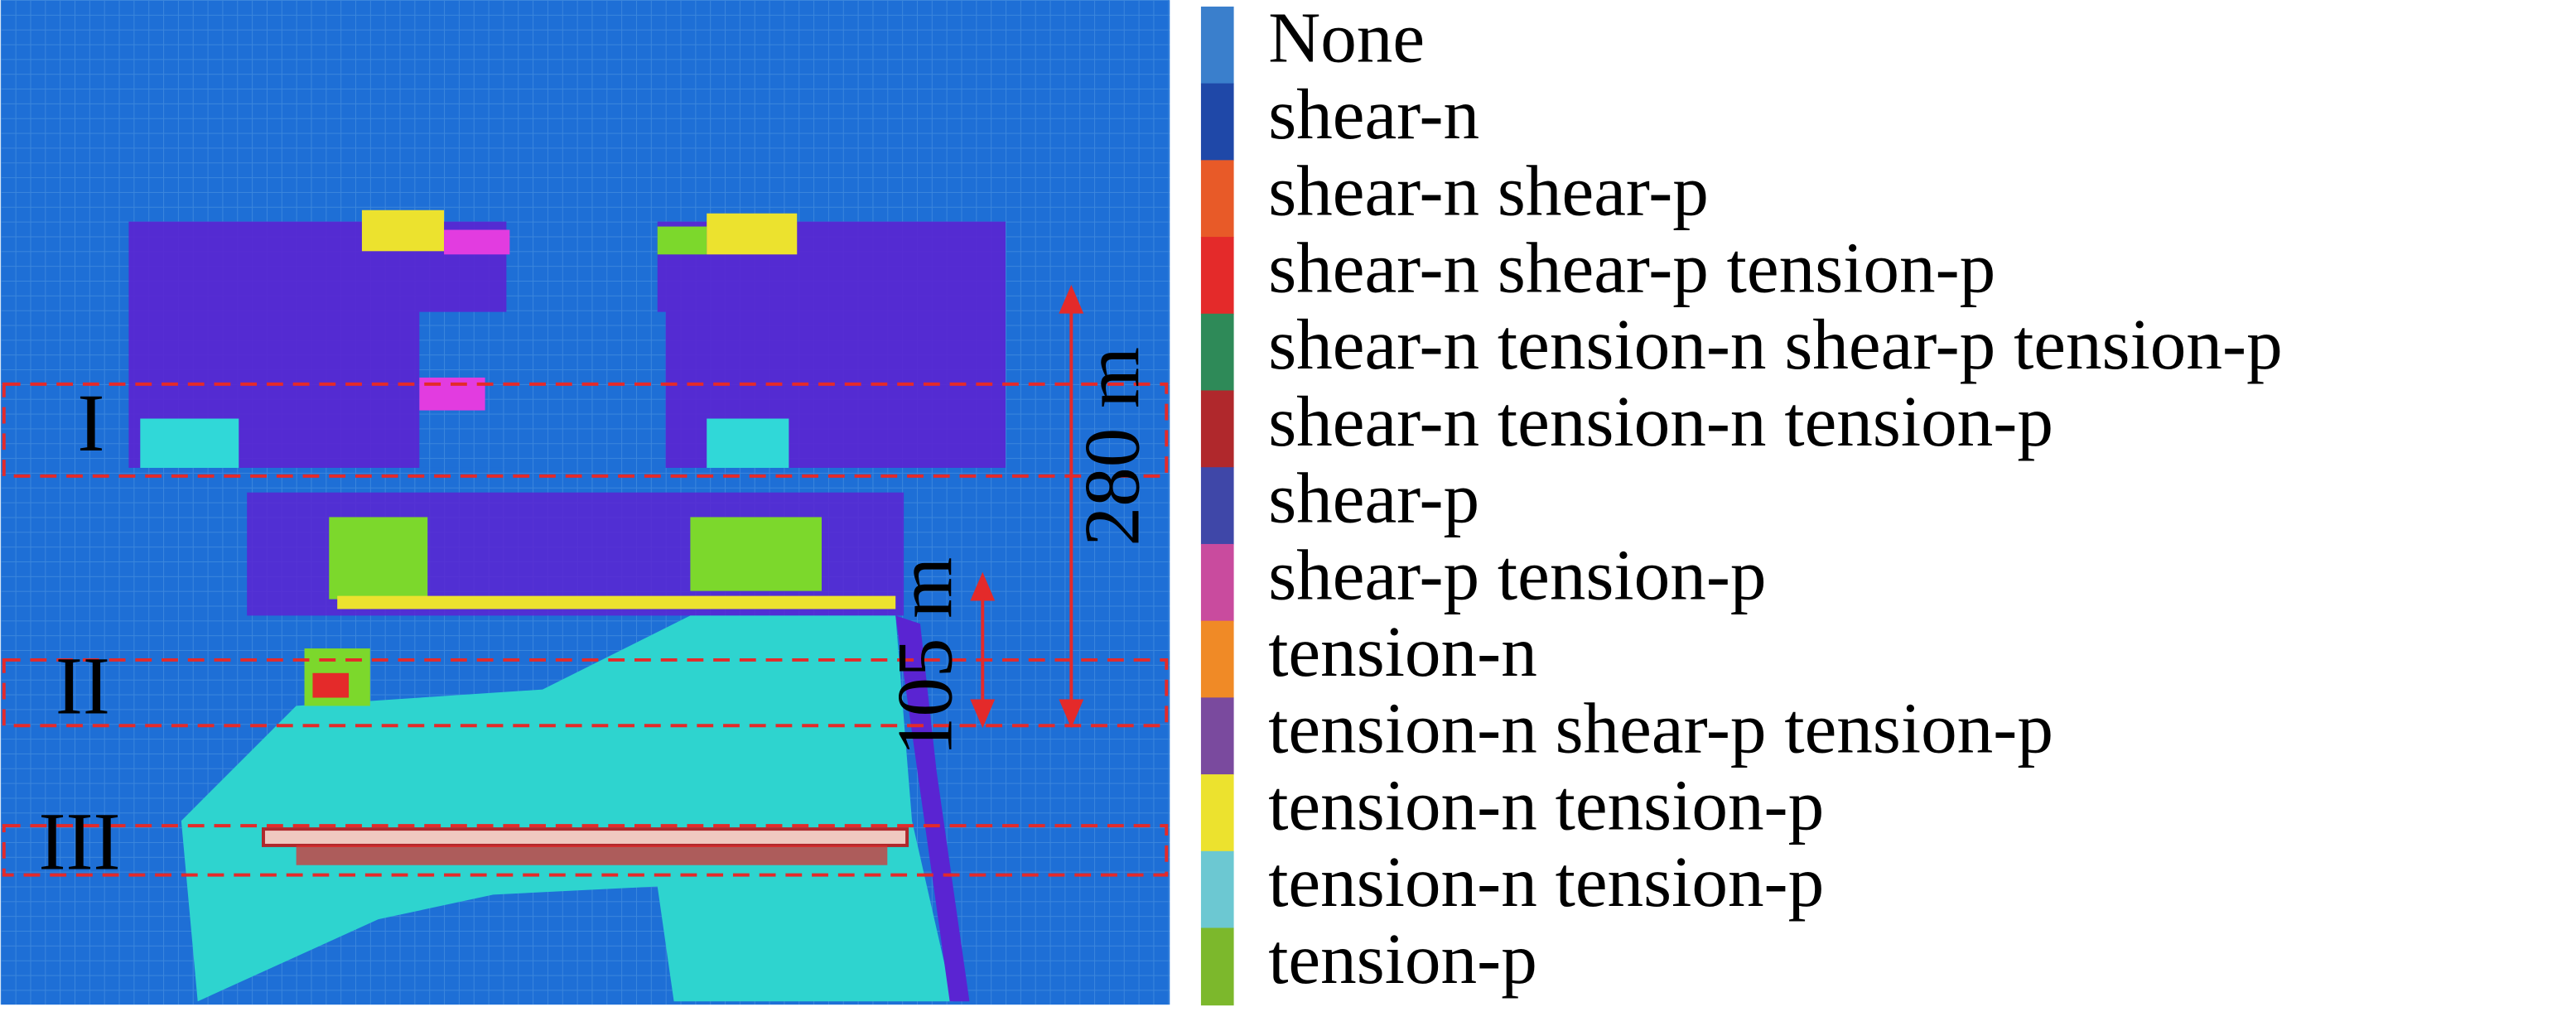 The image size is (2576, 1026). I want to click on legend-label: tension-n, so click(1403, 651).